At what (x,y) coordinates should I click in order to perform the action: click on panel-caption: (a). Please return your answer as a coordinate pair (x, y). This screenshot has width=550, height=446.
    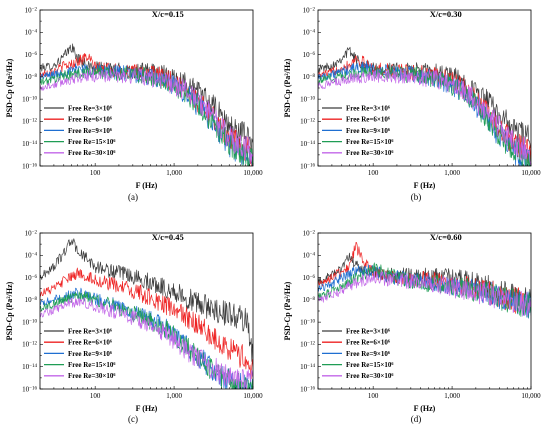
    Looking at the image, I should click on (133, 197).